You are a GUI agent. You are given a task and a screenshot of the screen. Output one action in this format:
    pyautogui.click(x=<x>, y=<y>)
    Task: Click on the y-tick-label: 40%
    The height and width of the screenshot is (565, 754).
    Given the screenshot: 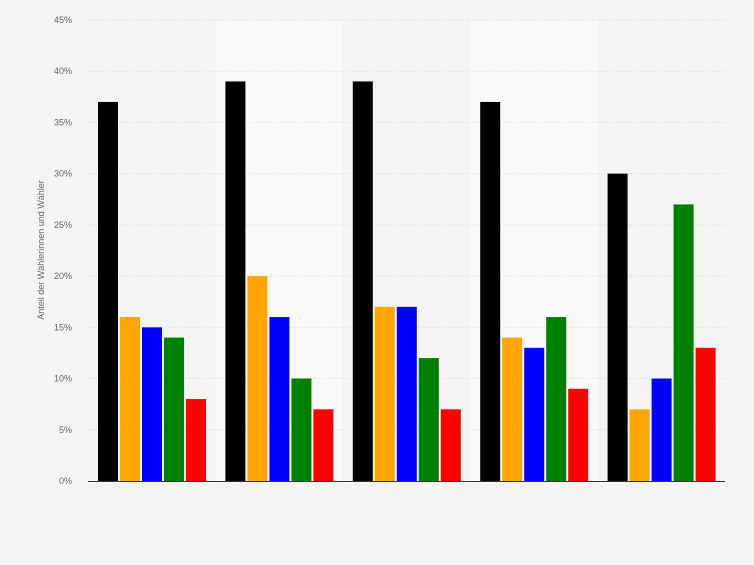 What is the action you would take?
    pyautogui.click(x=63, y=71)
    